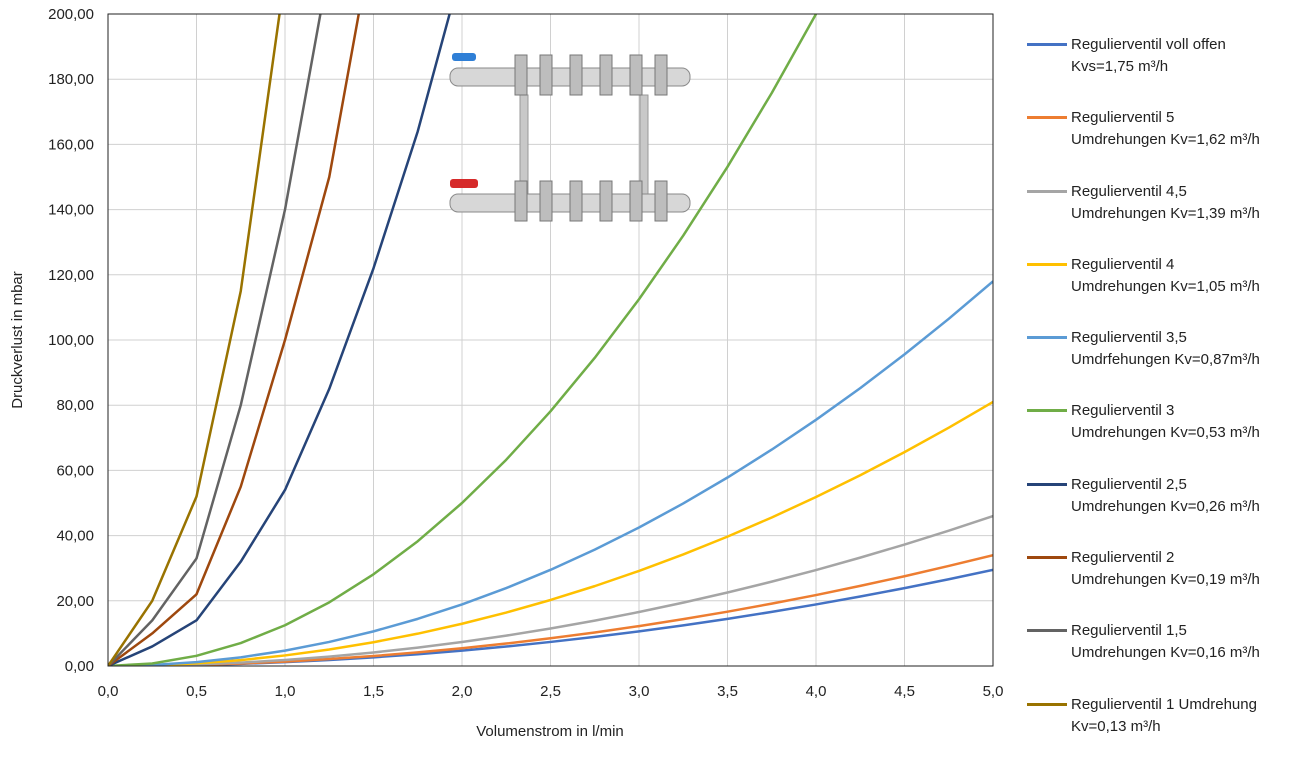  Describe the element at coordinates (71, 79) in the screenshot. I see `y-tick-label: 180,00` at that location.